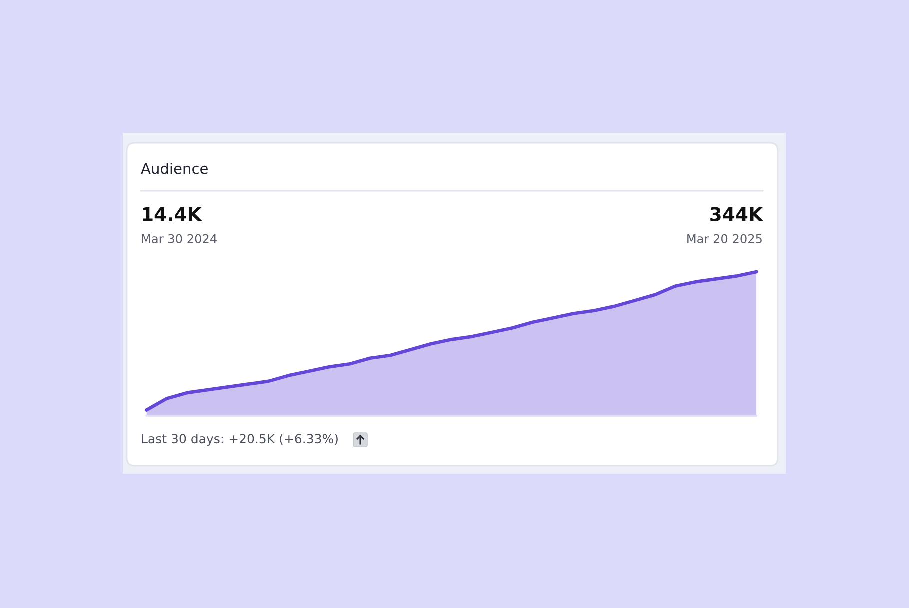  I want to click on text: Last 30 days: +20.5K (+6.33%), so click(240, 440).